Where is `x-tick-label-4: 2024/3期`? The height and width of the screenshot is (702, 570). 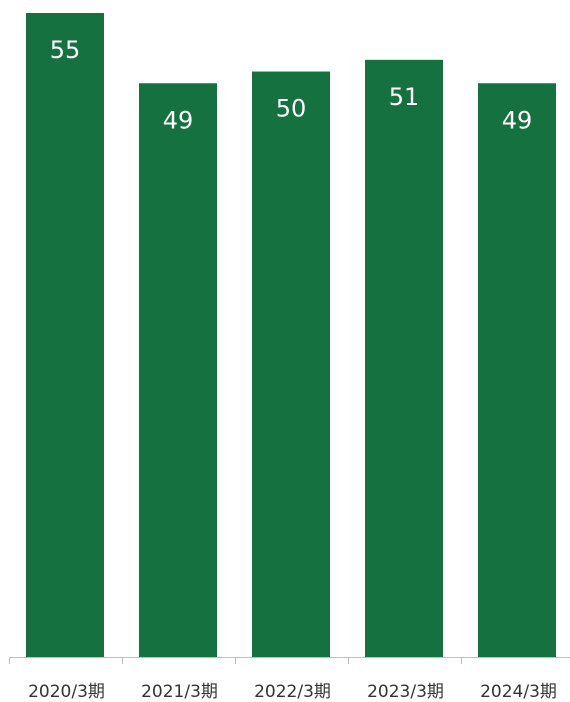 x-tick-label-4: 2024/3期 is located at coordinates (518, 692).